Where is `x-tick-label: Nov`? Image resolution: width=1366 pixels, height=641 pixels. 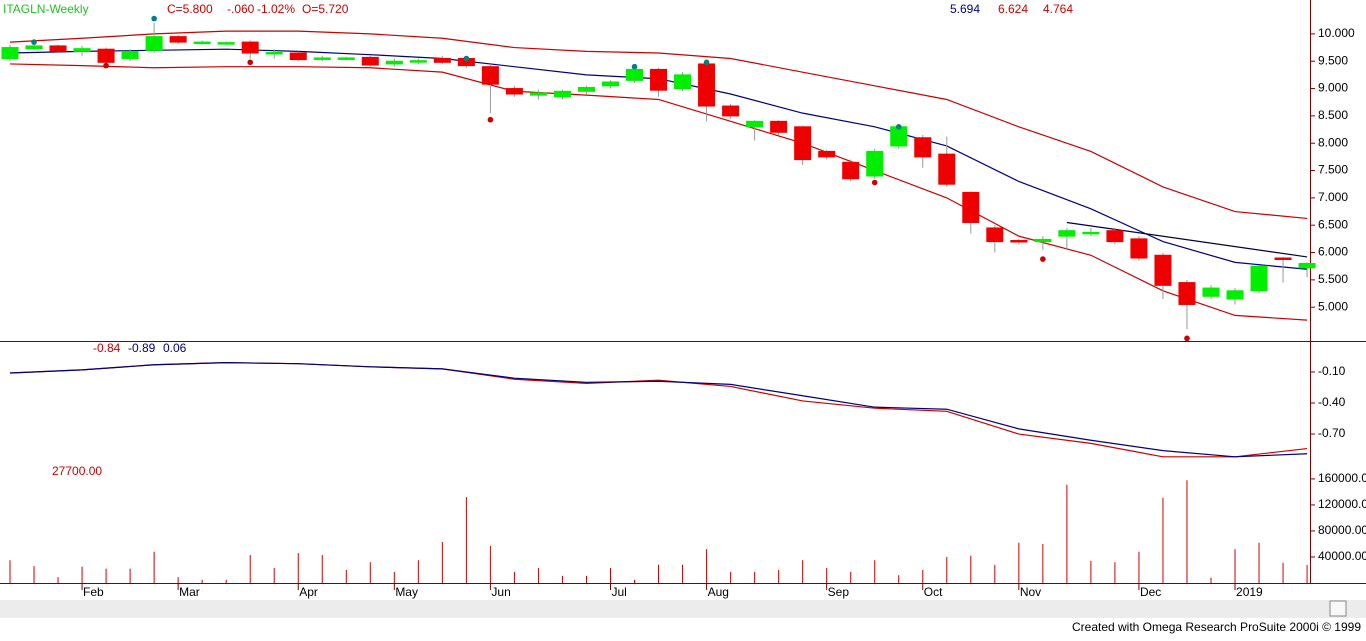
x-tick-label: Nov is located at coordinates (1030, 592).